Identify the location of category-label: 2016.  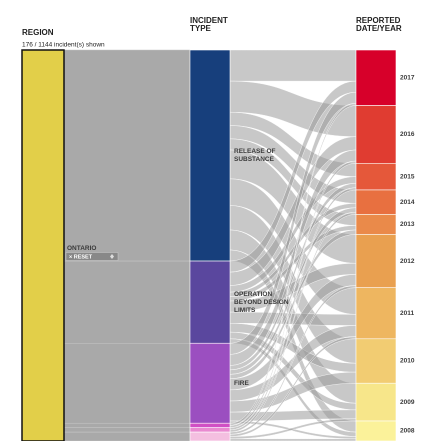
(407, 134).